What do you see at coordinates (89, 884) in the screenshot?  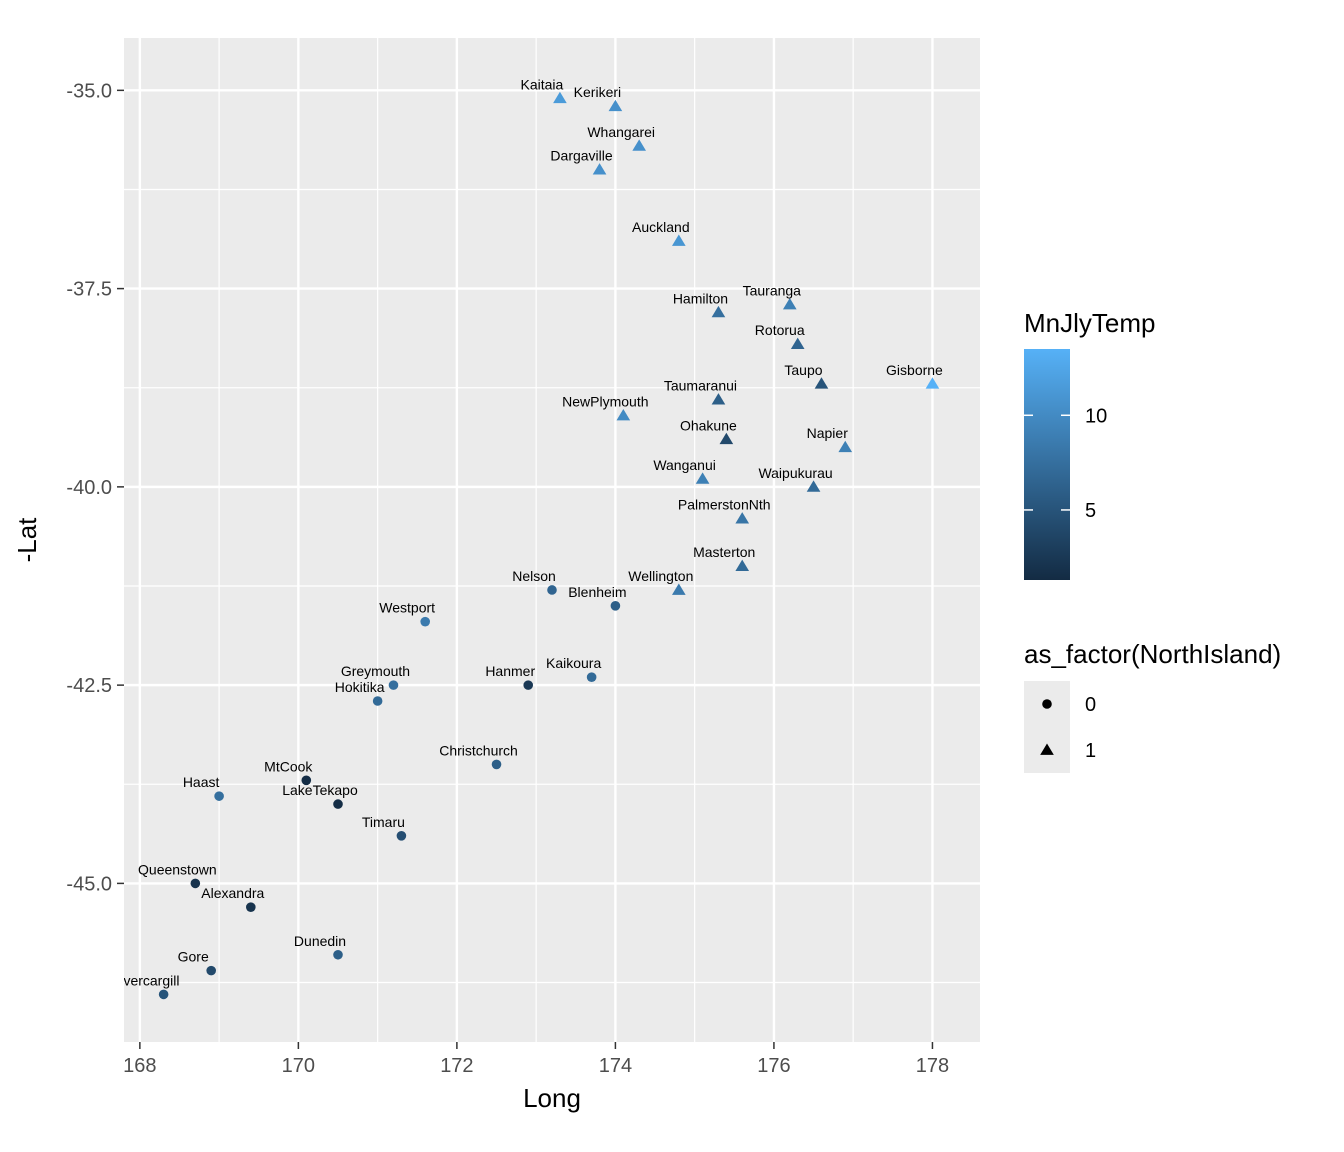 I see `y-tick-label: -45.0` at bounding box center [89, 884].